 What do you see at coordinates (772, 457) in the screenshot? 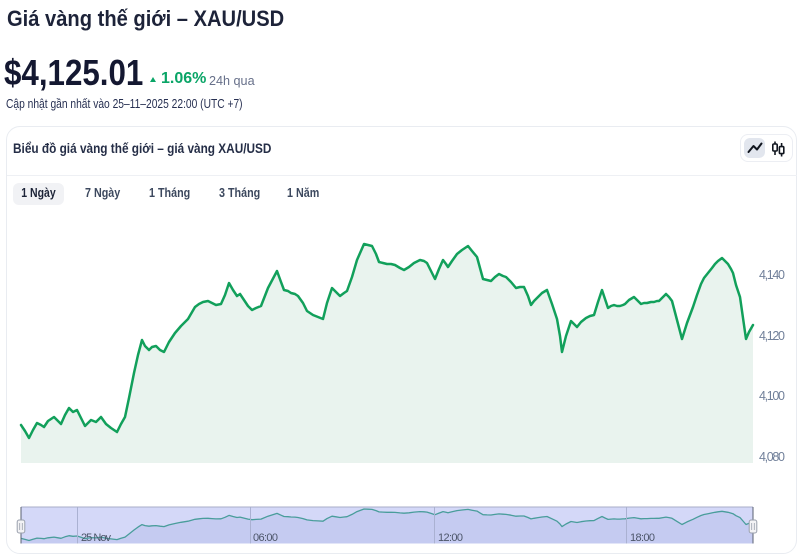
I see `svg-text: 4,080` at bounding box center [772, 457].